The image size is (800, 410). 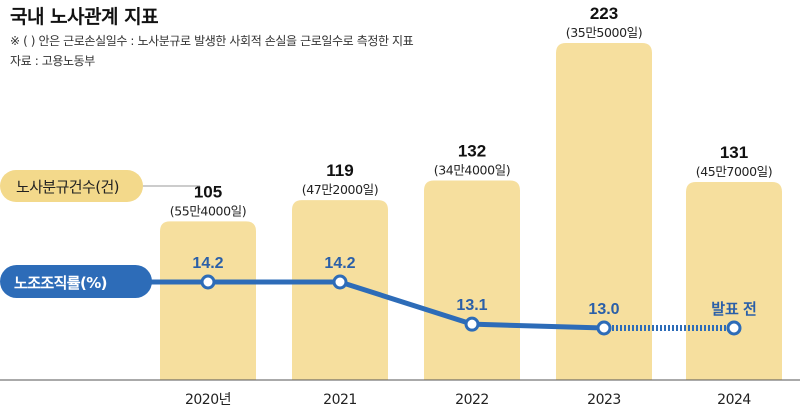 I want to click on line-value-label: 발표 전, so click(x=734, y=309).